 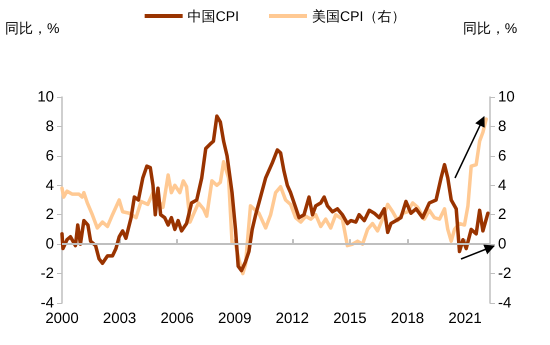 I want to click on y-axis-title: 同比，%, so click(x=32, y=28).